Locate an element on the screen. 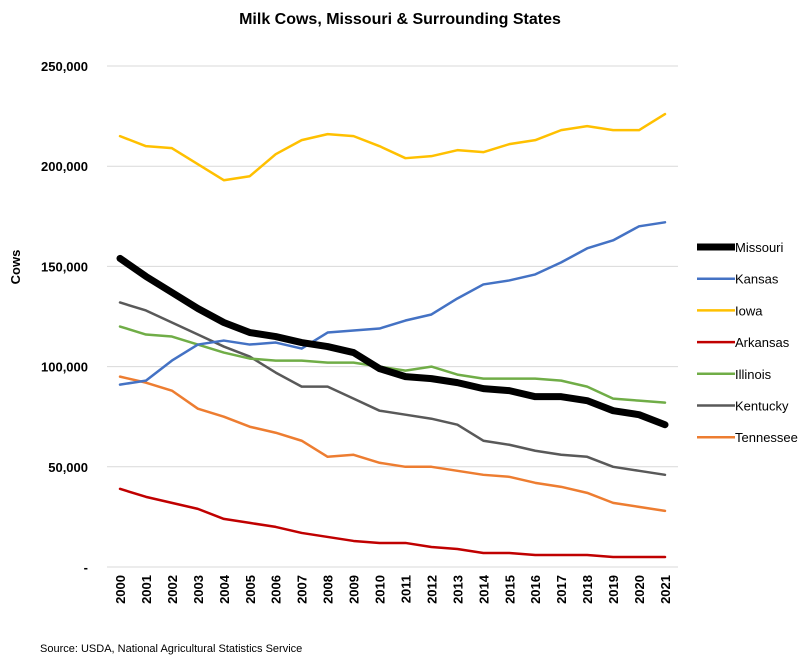  x-tick-label: 2013 is located at coordinates (457, 589).